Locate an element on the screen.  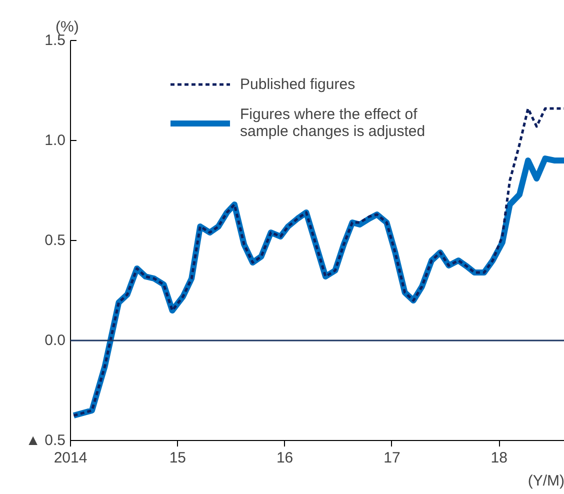
y-tick-label: ▲ 0.5 is located at coordinates (46, 440).